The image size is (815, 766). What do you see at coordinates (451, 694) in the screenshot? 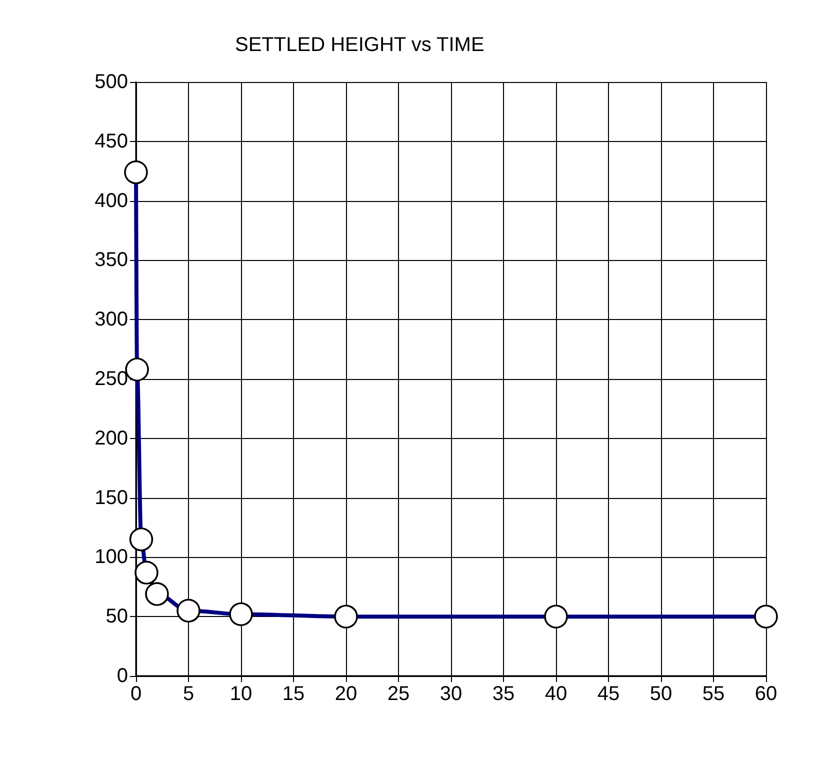
I see `x-tick-label: 30` at bounding box center [451, 694].